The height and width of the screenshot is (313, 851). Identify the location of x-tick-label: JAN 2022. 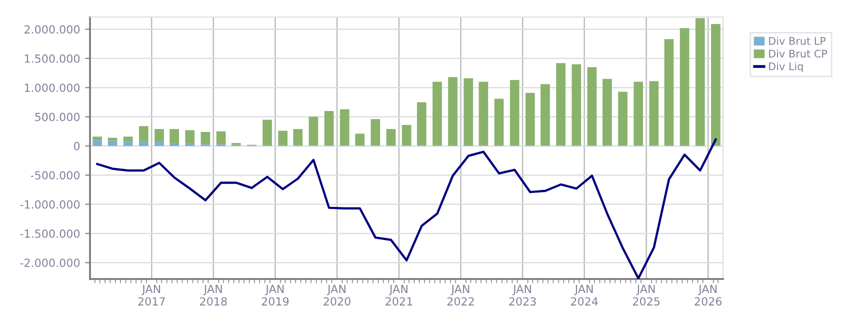
(460, 295).